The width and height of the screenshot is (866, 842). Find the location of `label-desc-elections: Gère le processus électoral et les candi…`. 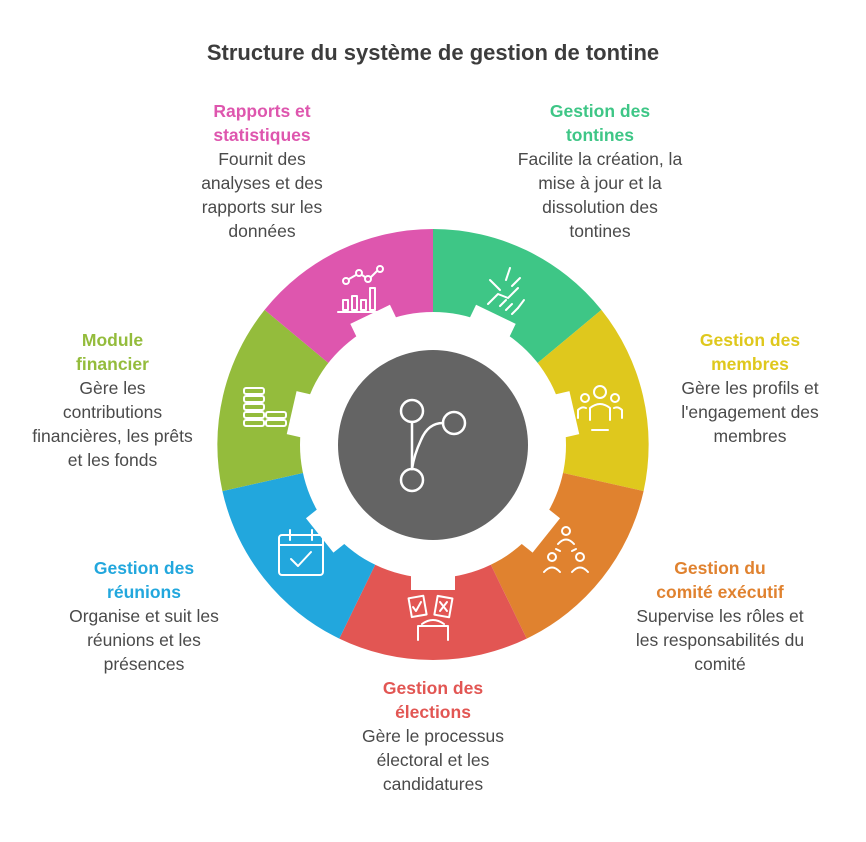

label-desc-elections: Gère le processus électoral et les candi… is located at coordinates (432, 760).